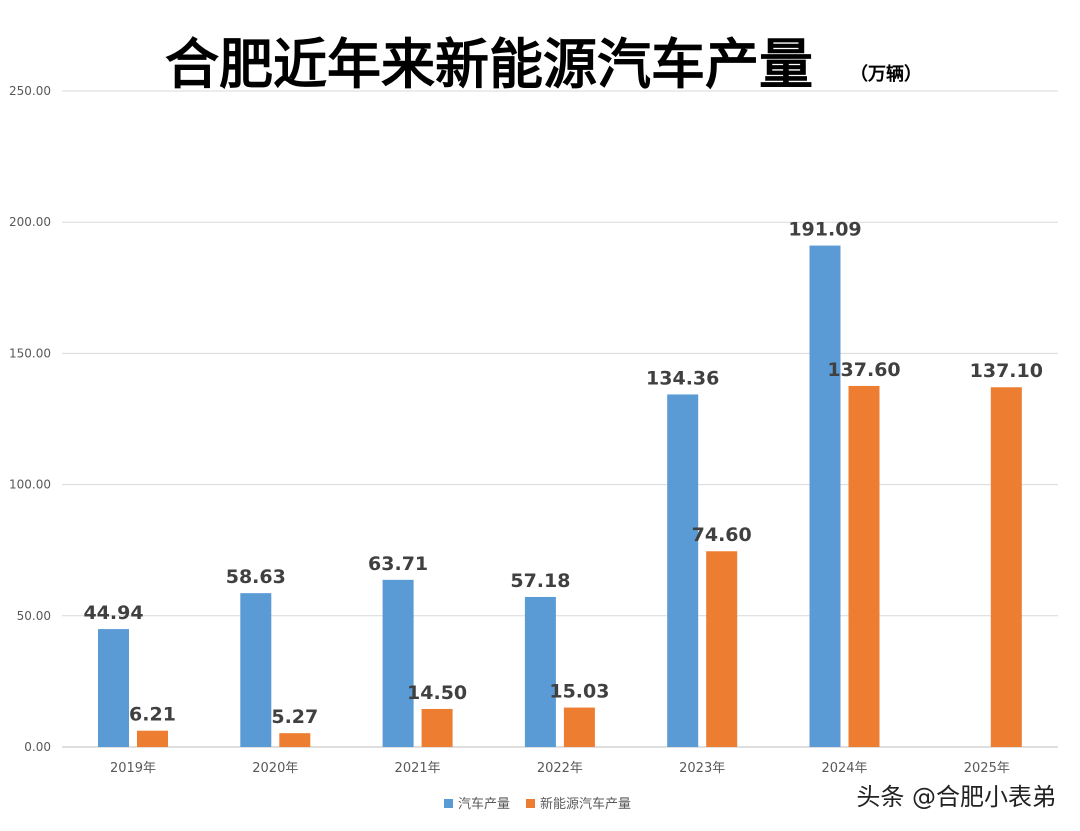  I want to click on x-axis-ticks: 2019年 2020年 2021年 2022年 2023年 2024年 2025年, so click(560, 768).